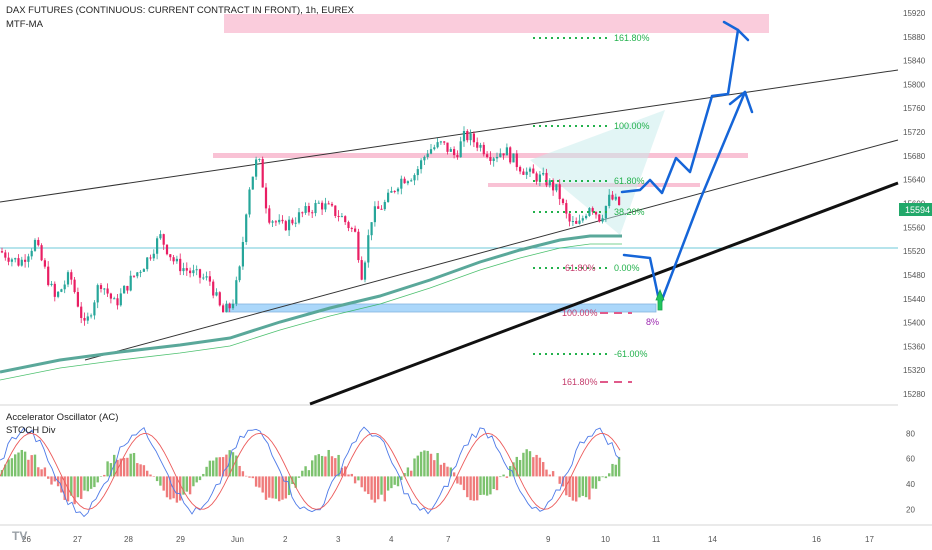 This screenshot has width=932, height=550. Describe the element at coordinates (310, 471) in the screenshot. I see `stoch-d-line` at that location.